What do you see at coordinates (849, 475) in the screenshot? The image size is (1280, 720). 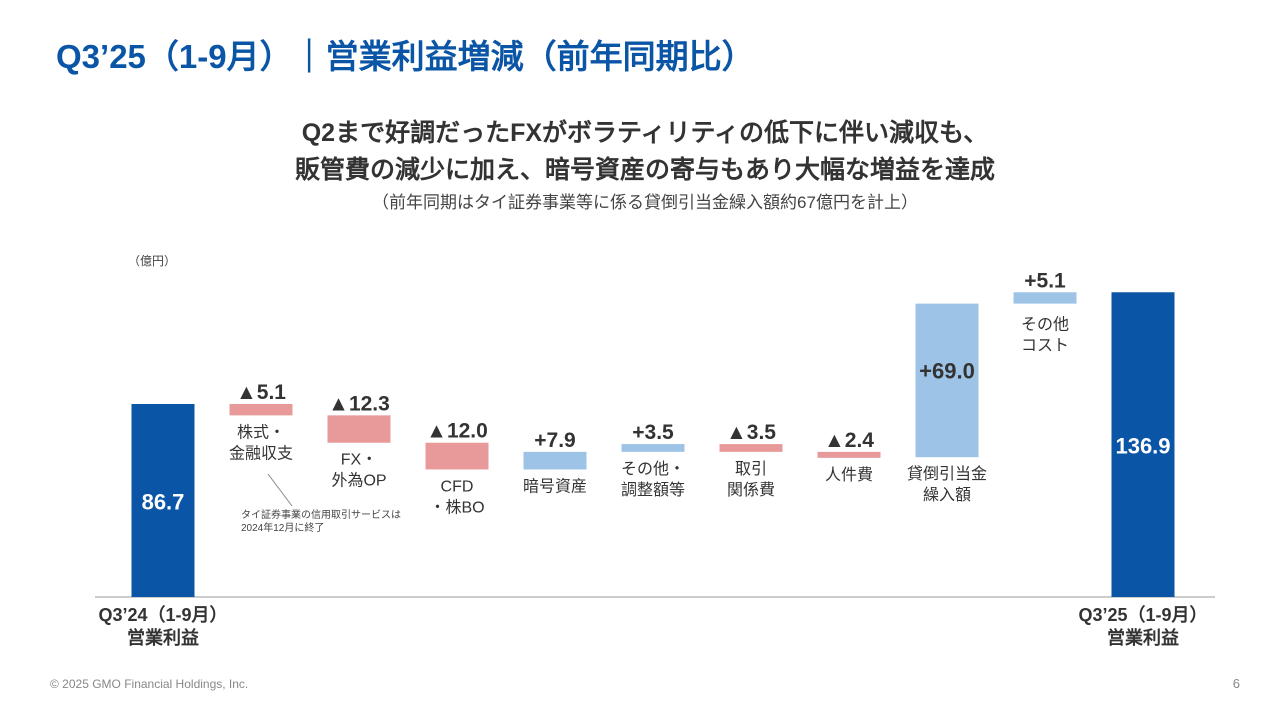 I see `category-label-7-0: 人件費` at bounding box center [849, 475].